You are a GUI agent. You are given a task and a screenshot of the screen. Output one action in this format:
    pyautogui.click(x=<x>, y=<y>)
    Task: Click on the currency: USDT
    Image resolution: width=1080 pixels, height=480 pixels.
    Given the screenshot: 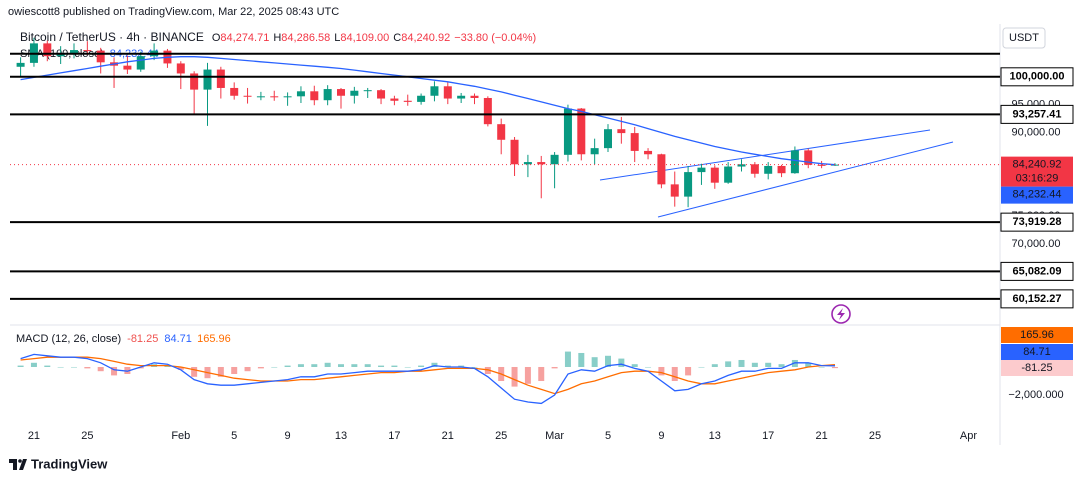 What is the action you would take?
    pyautogui.click(x=1024, y=38)
    